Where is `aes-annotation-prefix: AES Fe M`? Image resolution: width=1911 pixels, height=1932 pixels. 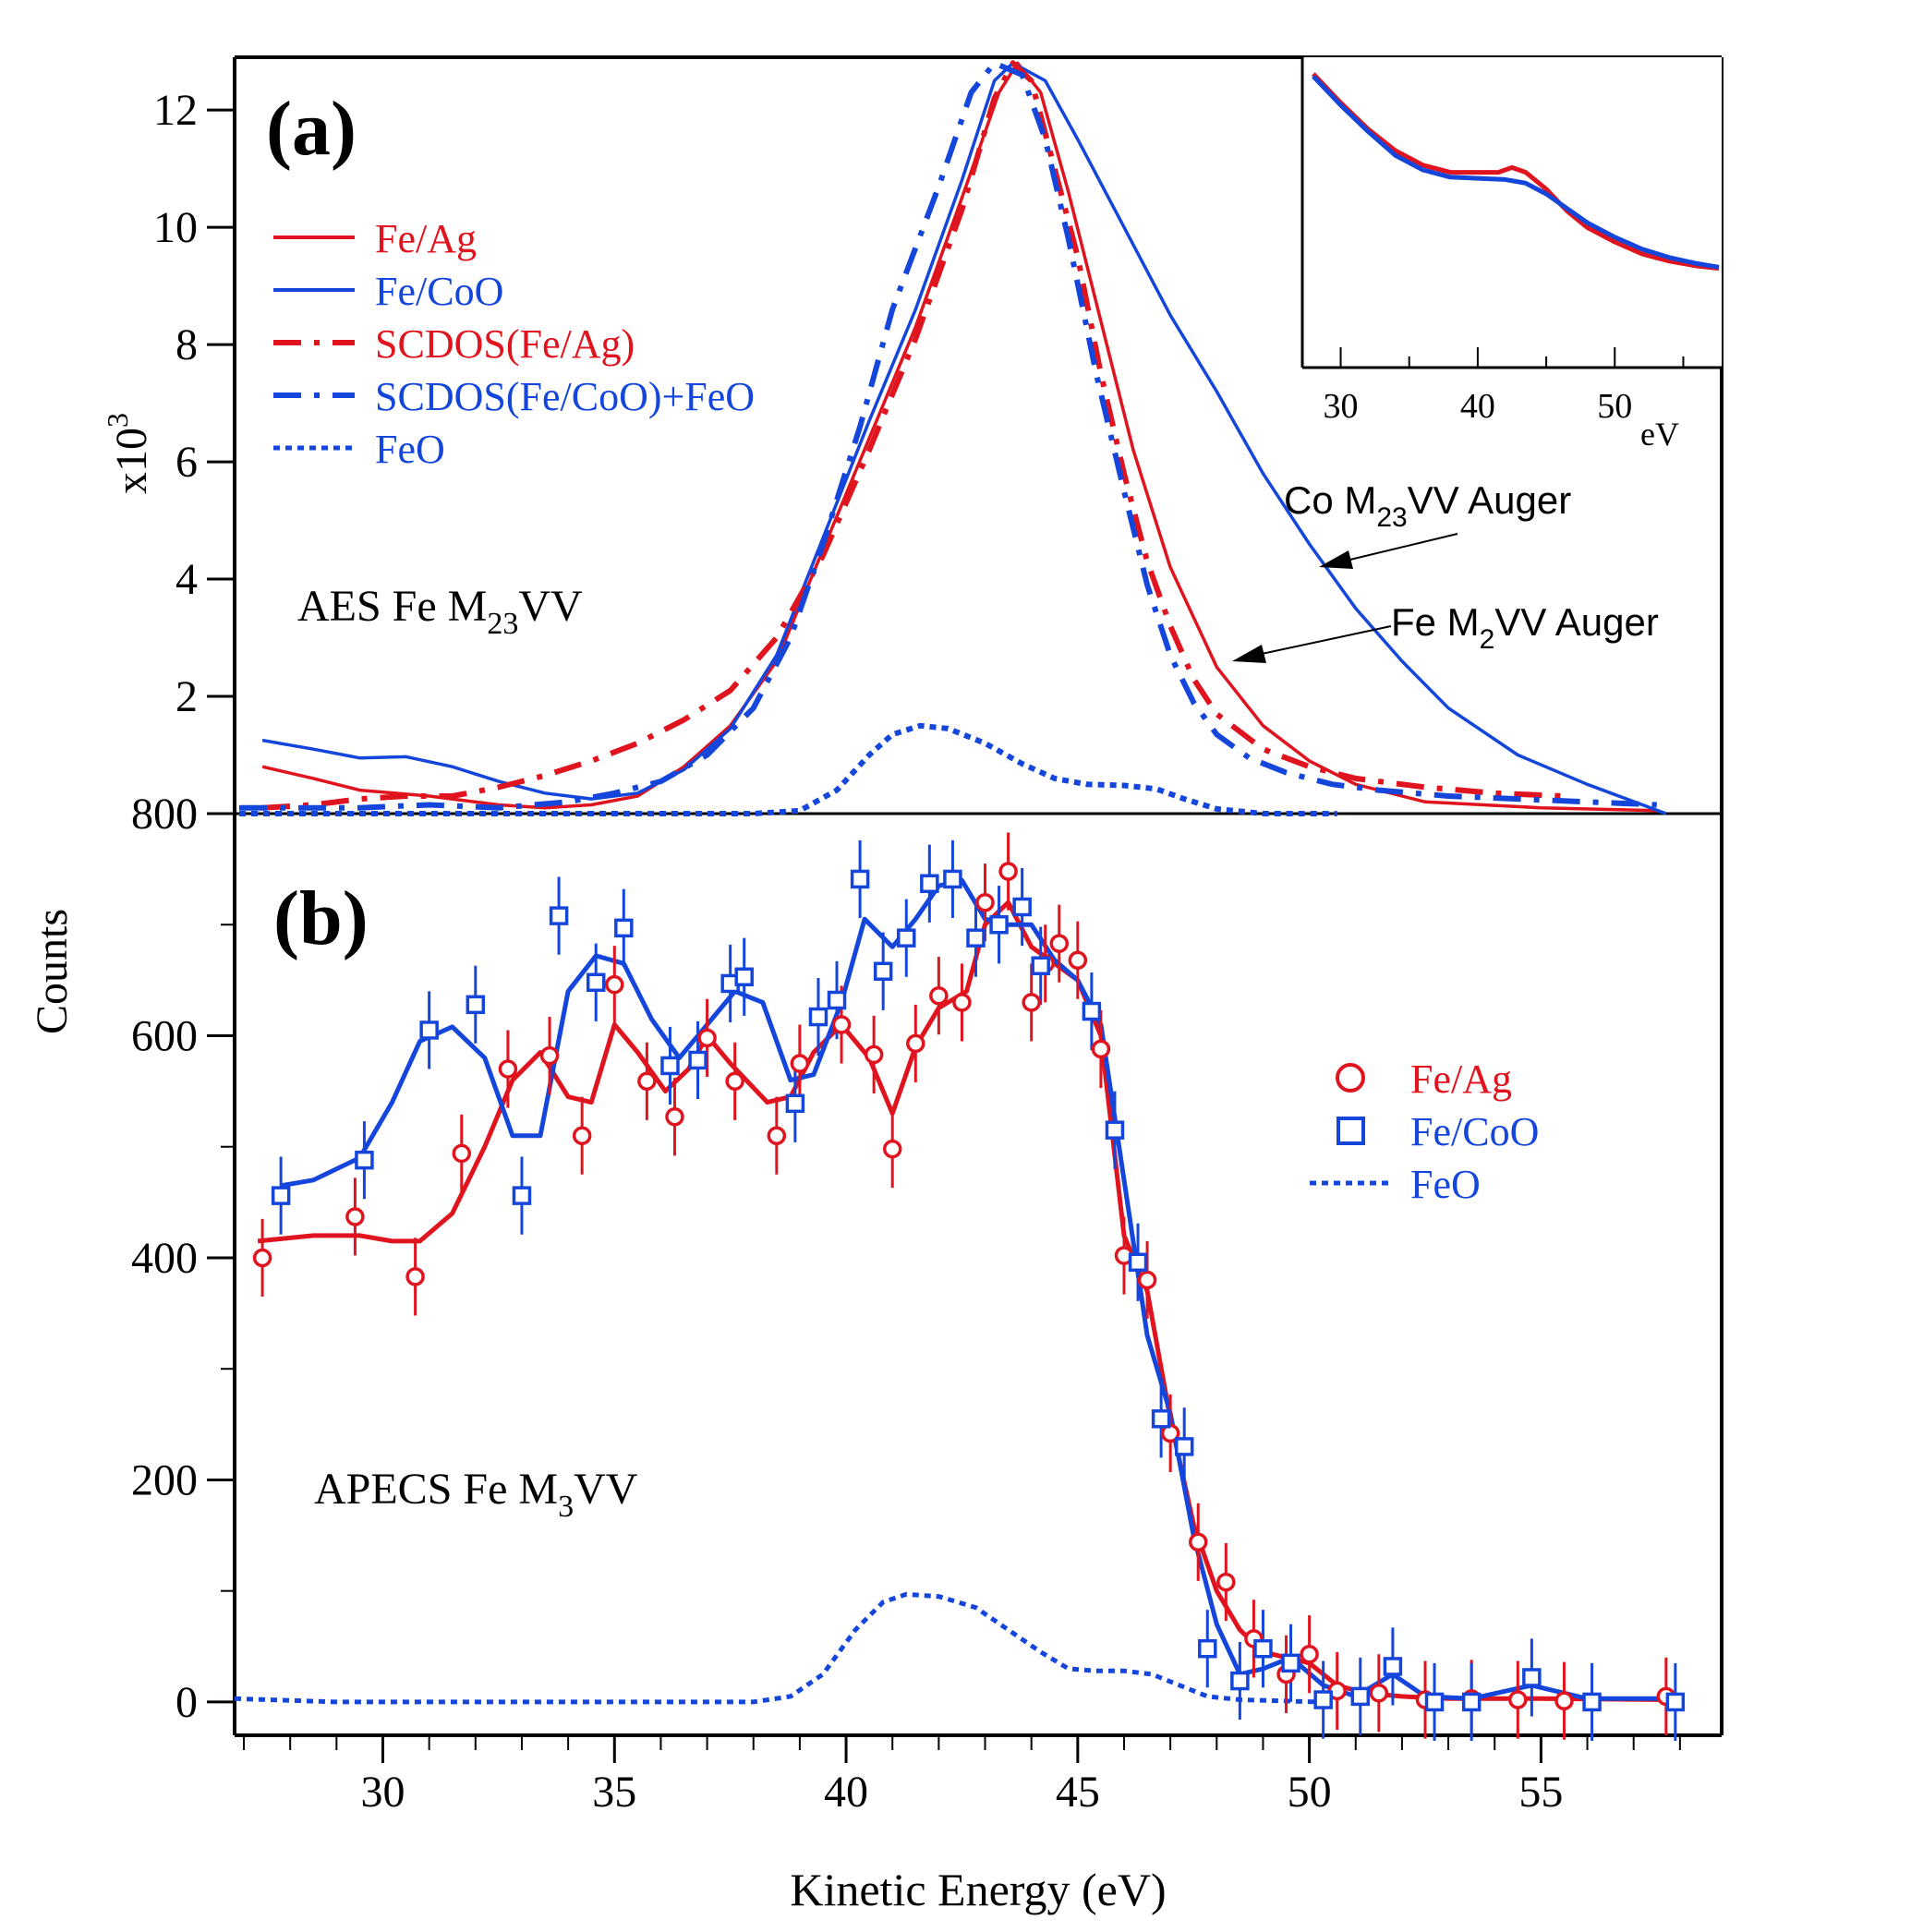 aes-annotation-prefix: AES Fe M is located at coordinates (392, 606).